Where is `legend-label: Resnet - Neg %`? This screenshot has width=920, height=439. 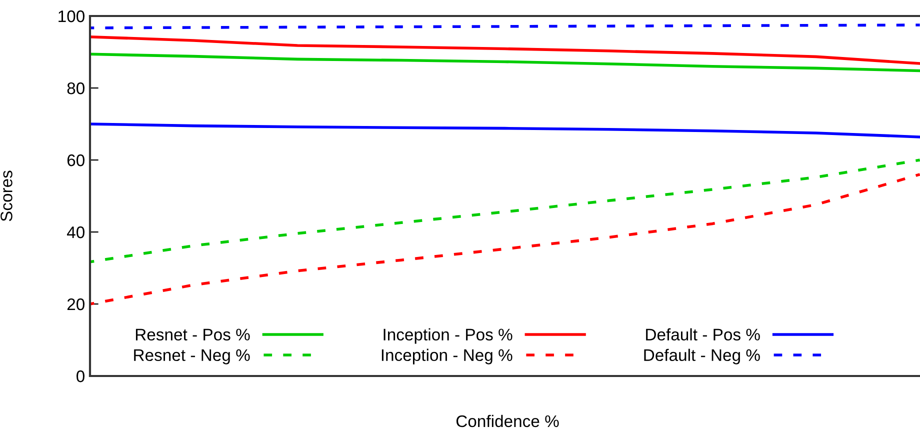
legend-label: Resnet - Neg % is located at coordinates (192, 356).